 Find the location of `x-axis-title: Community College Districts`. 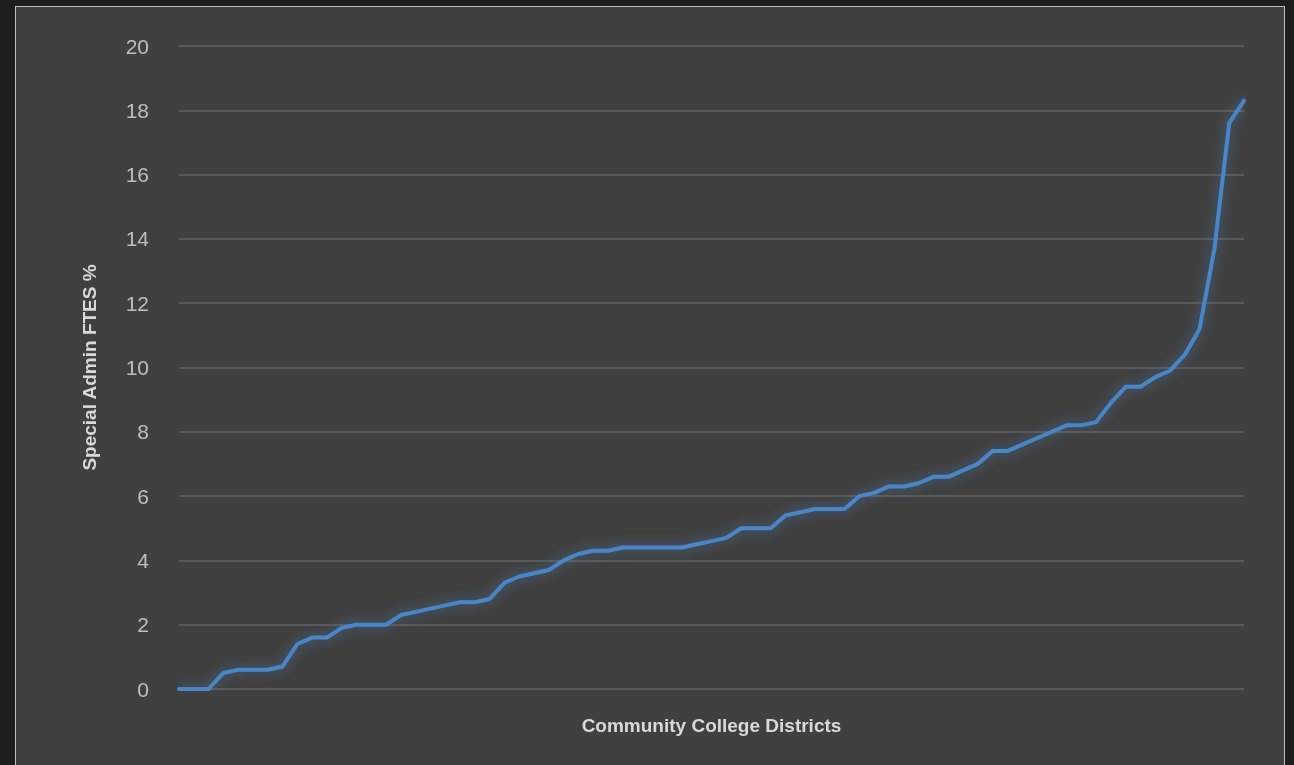

x-axis-title: Community College Districts is located at coordinates (711, 725).